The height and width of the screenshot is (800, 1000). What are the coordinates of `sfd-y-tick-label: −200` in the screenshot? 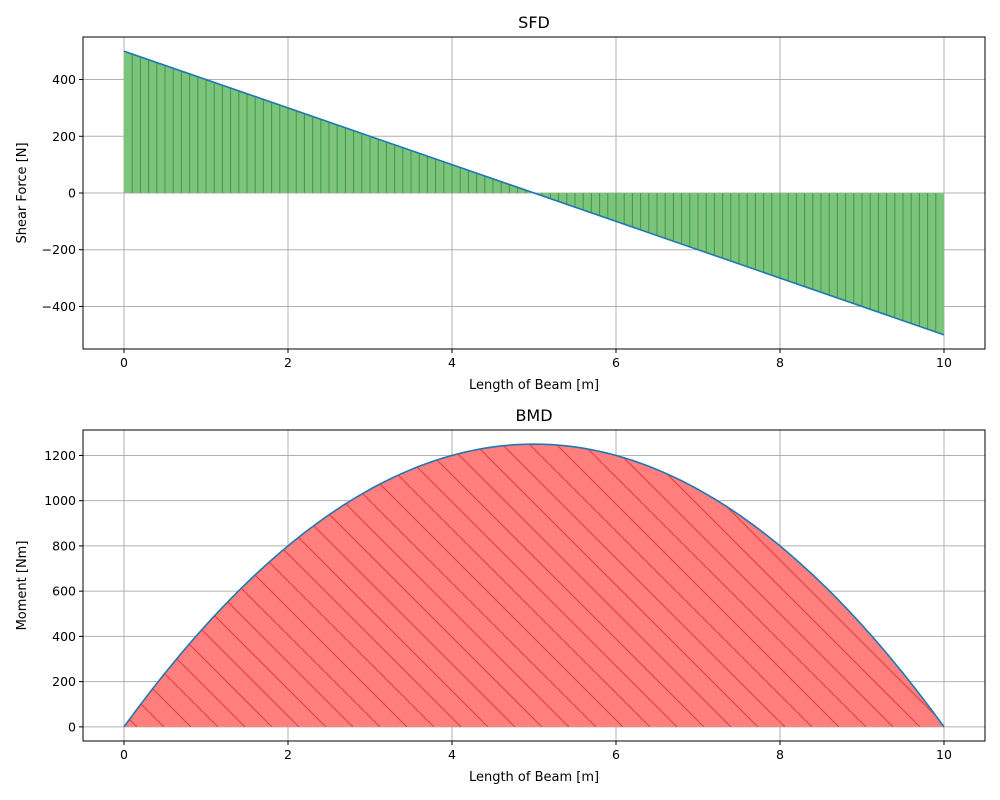 It's located at (59, 249).